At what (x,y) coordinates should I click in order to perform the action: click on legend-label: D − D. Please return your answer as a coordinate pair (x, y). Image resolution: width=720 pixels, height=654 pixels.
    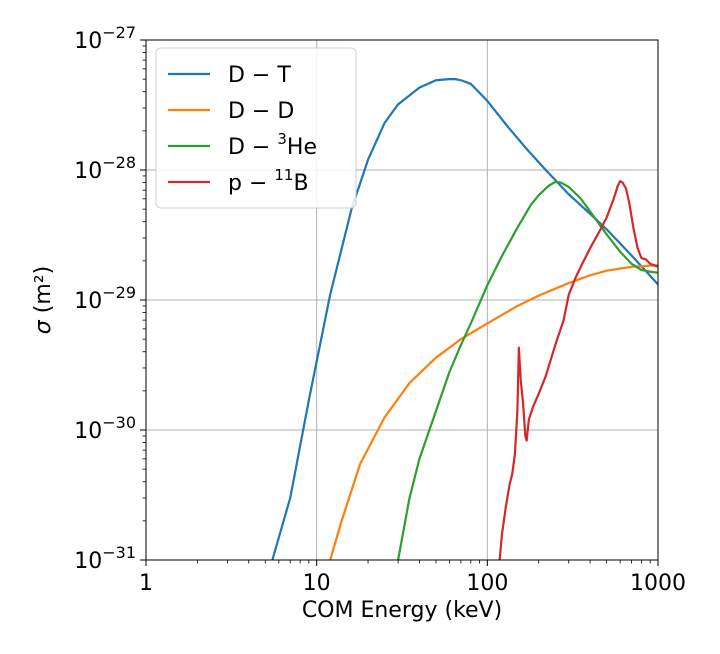
    Looking at the image, I should click on (261, 111).